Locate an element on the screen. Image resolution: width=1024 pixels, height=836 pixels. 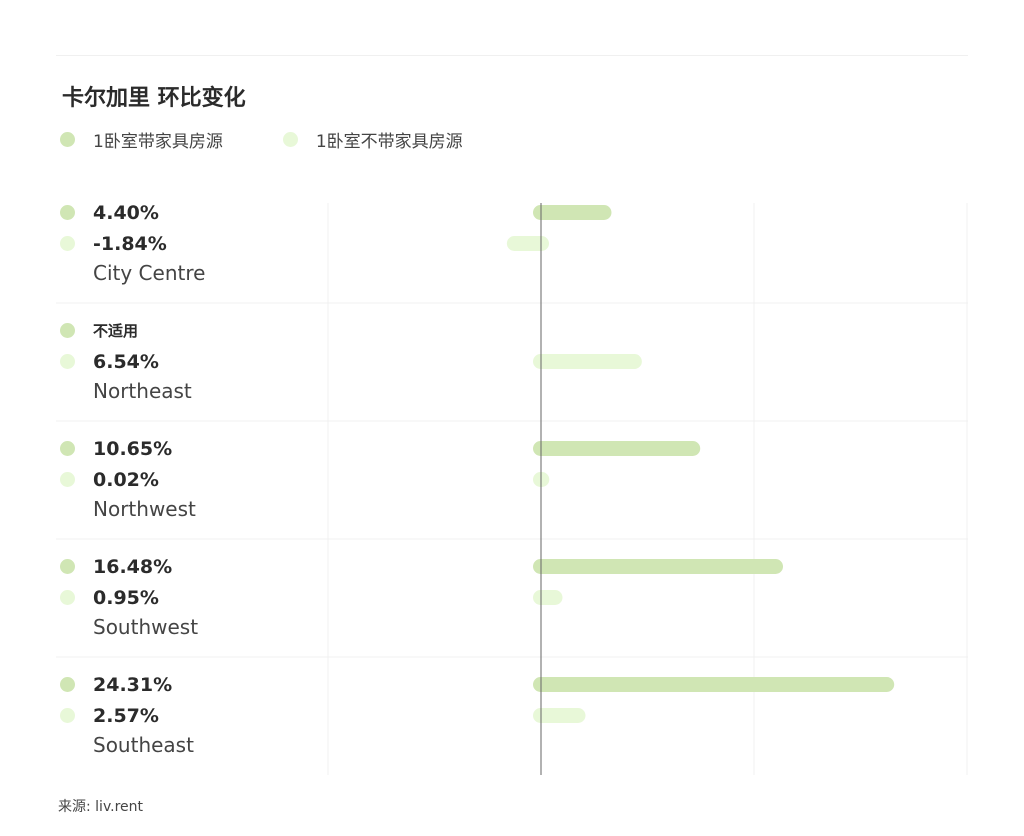
legend-label: 1卧室带家具房源 is located at coordinates (158, 142).